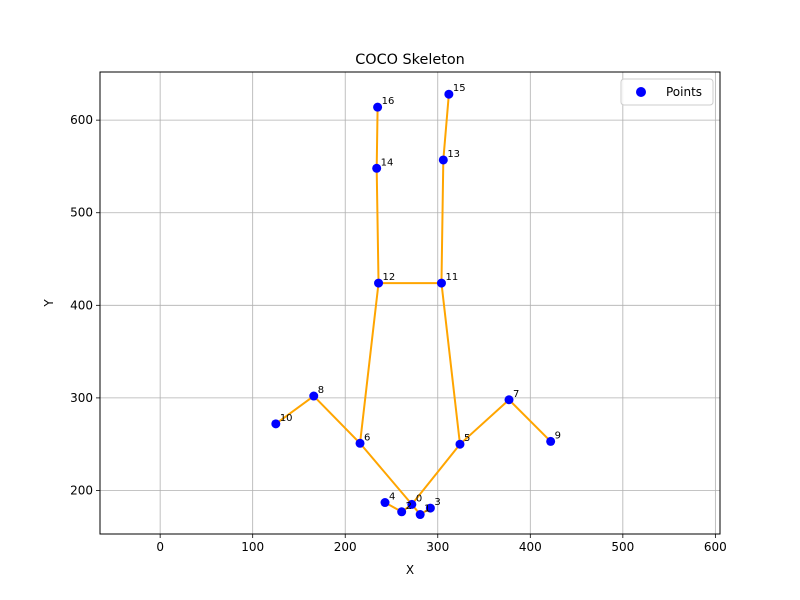 Image resolution: width=800 pixels, height=600 pixels. I want to click on keypoint-label-0: 0, so click(419, 498).